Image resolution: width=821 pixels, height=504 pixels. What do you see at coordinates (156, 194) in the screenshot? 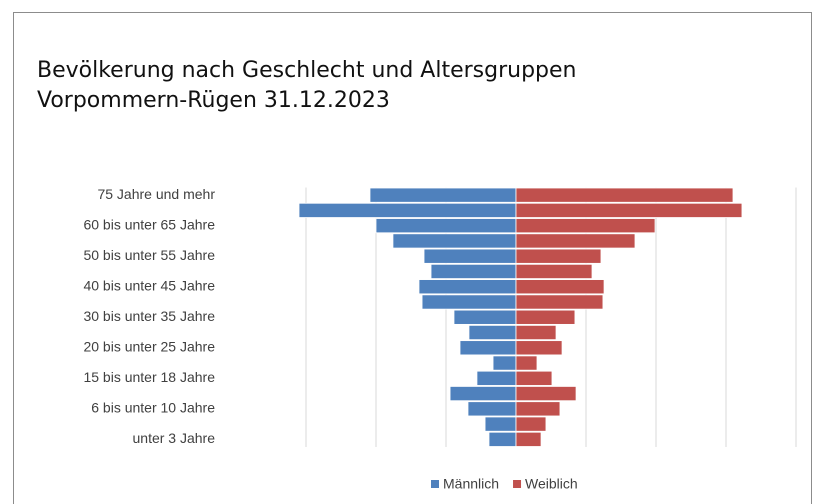
I see `y-tick-label: 75 Jahre und mehr` at bounding box center [156, 194].